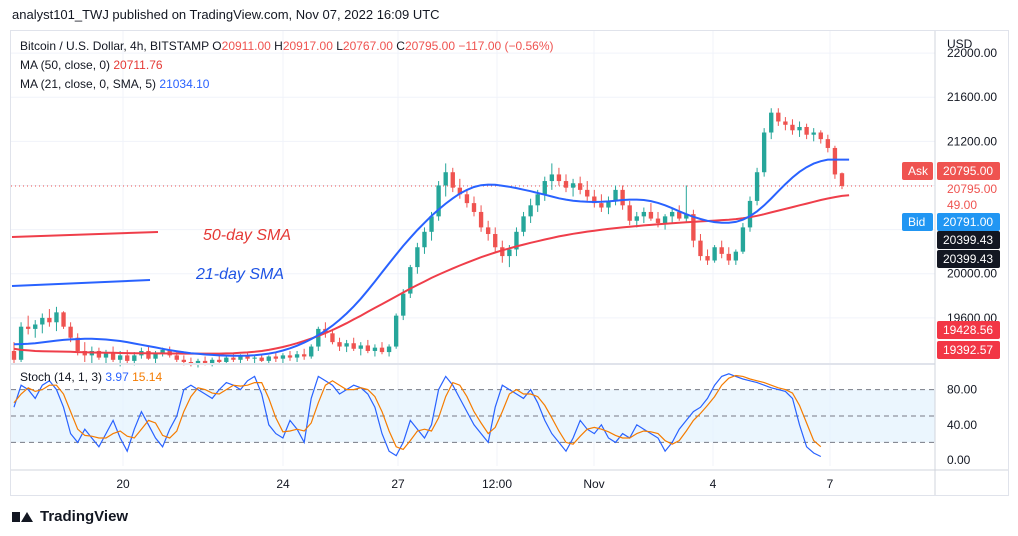 The height and width of the screenshot is (536, 1018). I want to click on legend-line: MA (50, close, 0) 20711.76, so click(91, 65).